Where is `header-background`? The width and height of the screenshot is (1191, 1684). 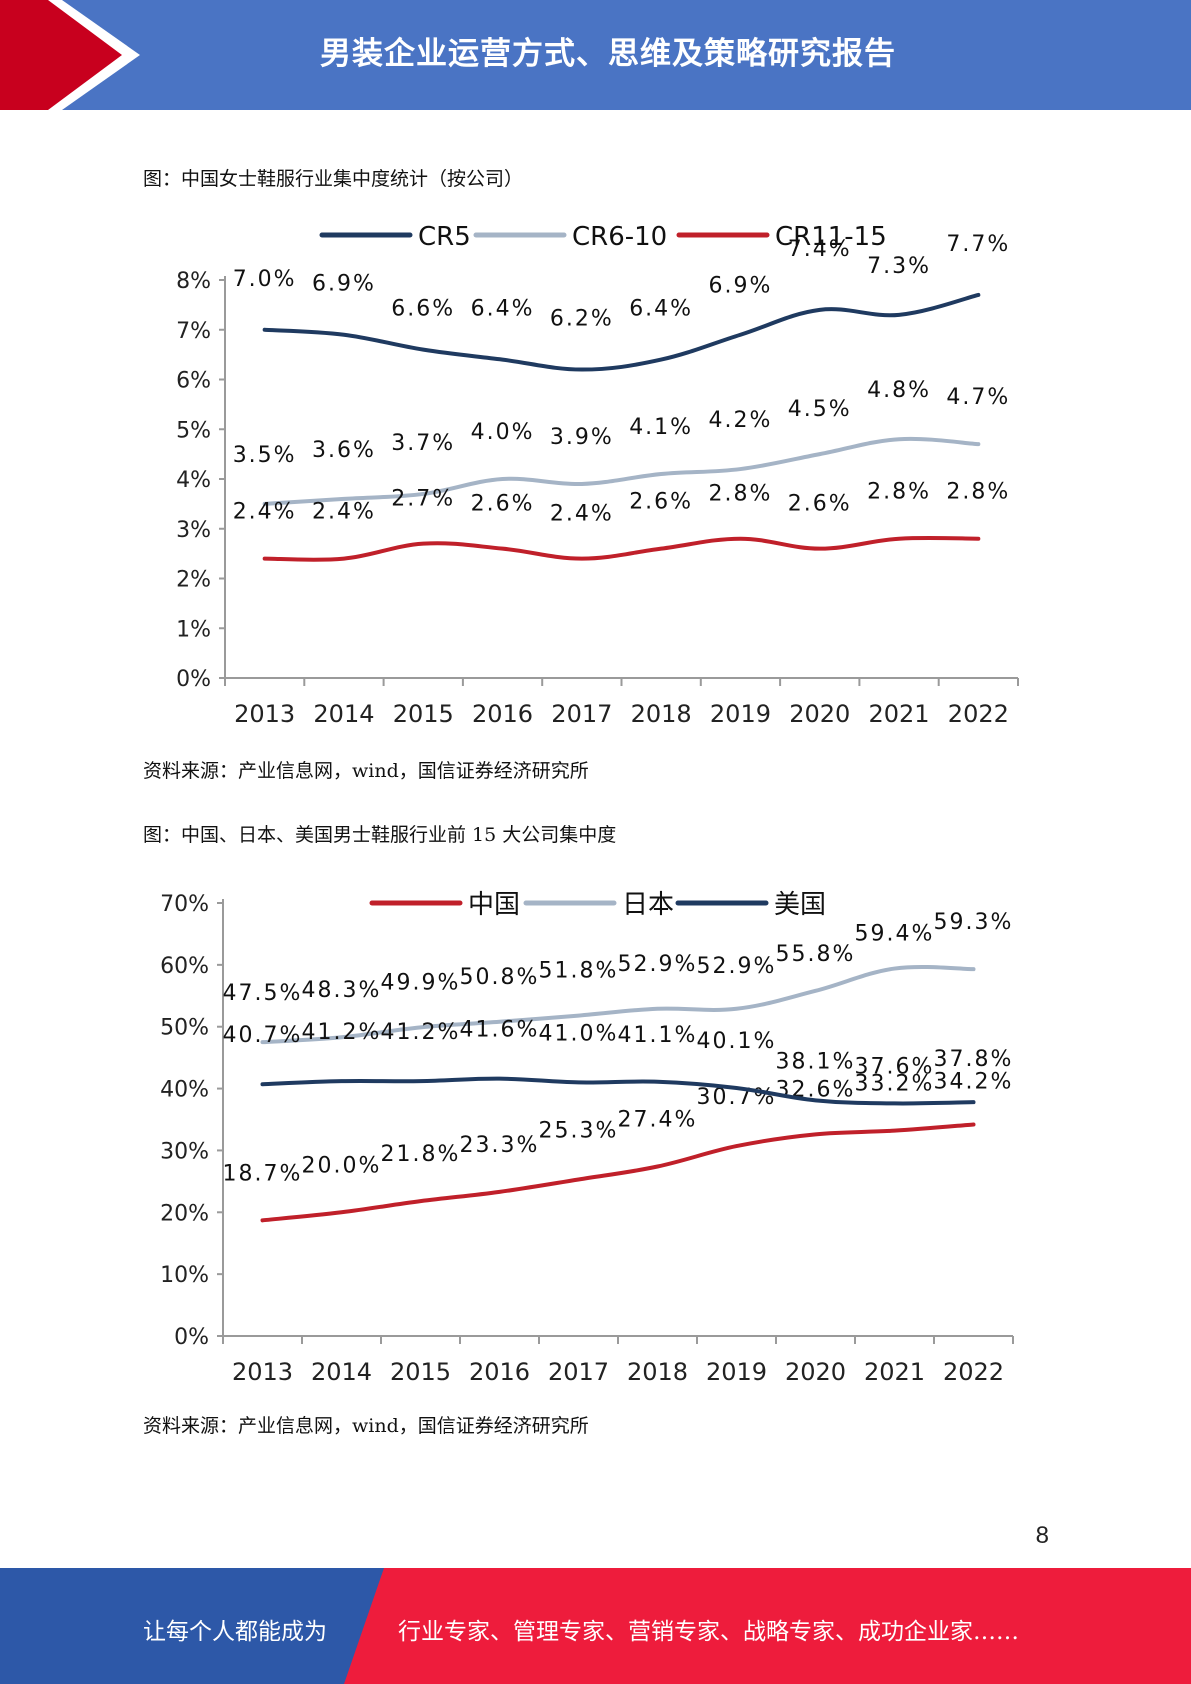 header-background is located at coordinates (595, 55).